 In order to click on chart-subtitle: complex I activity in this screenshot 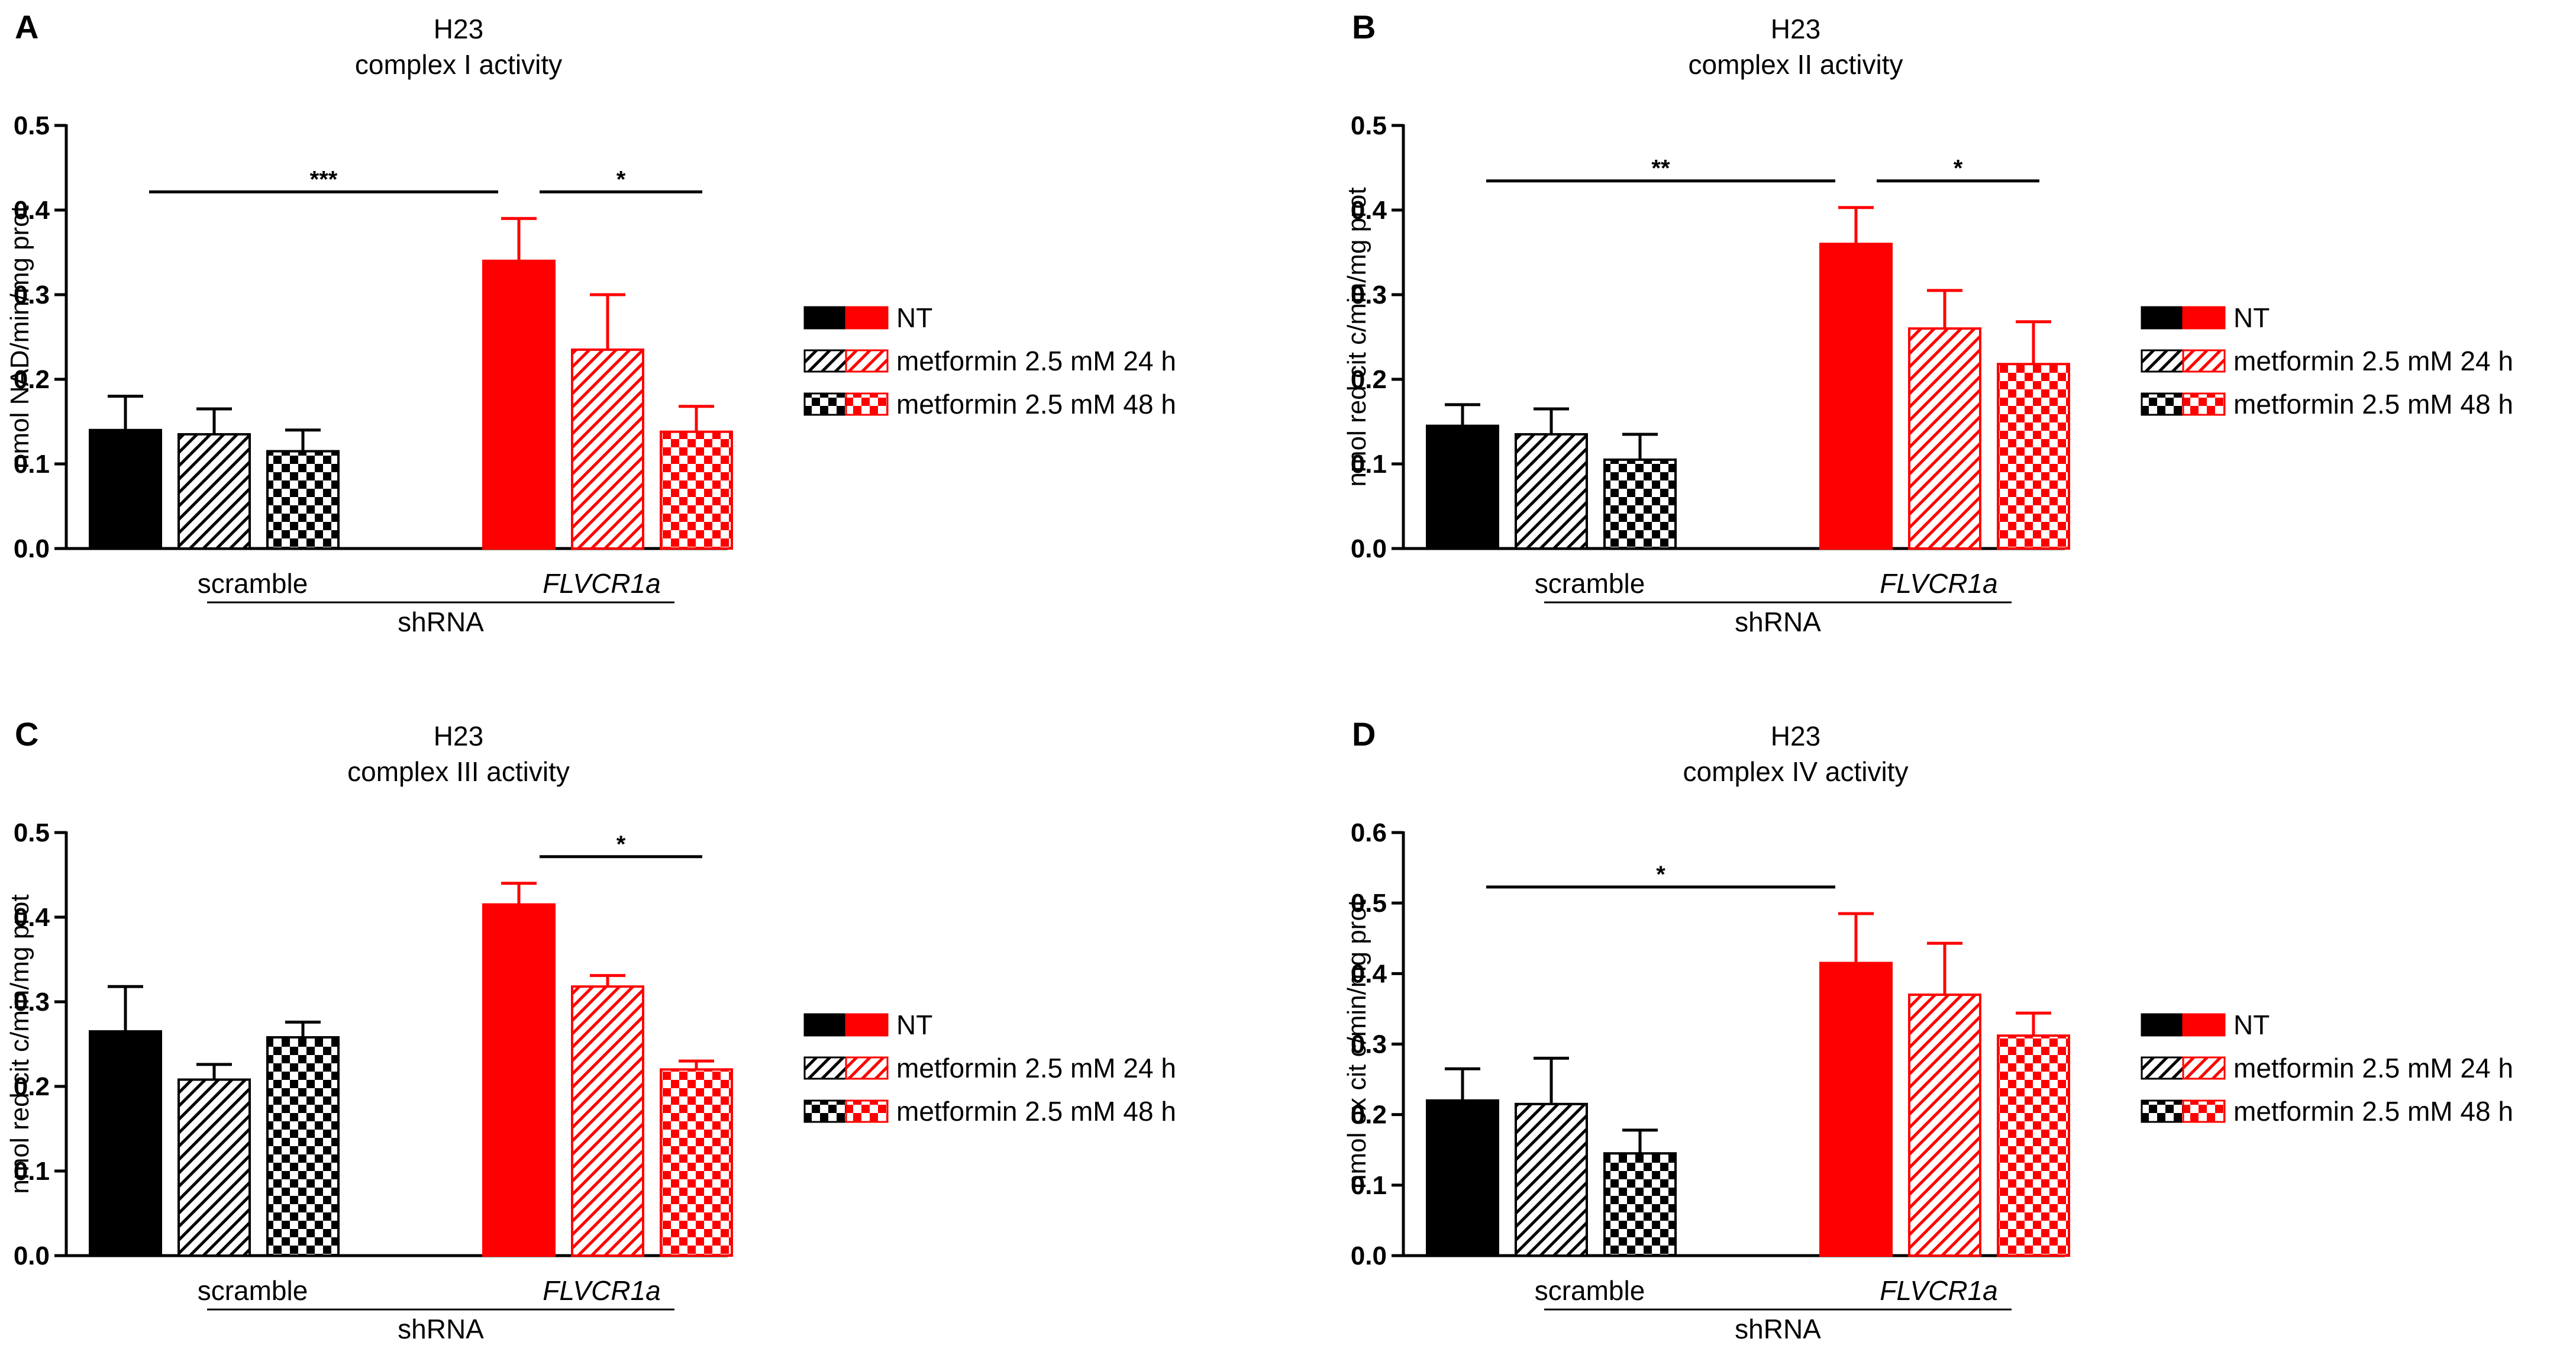, I will do `click(458, 64)`.